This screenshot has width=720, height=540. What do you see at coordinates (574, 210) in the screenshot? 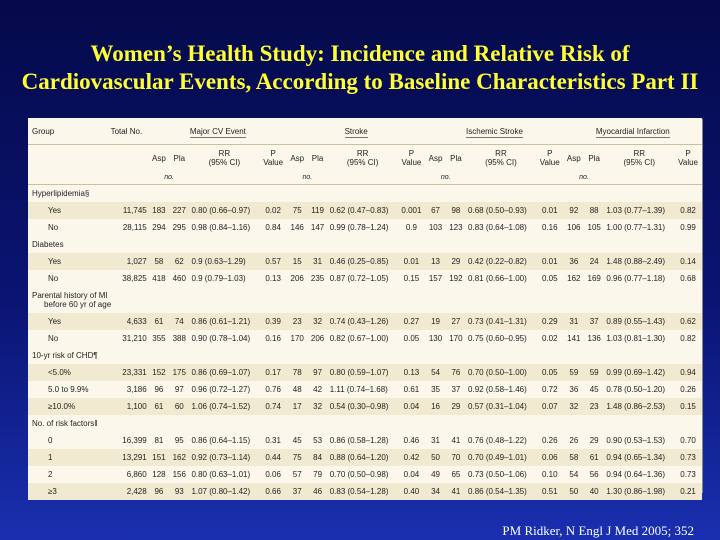
I see `asp-count: 92` at bounding box center [574, 210].